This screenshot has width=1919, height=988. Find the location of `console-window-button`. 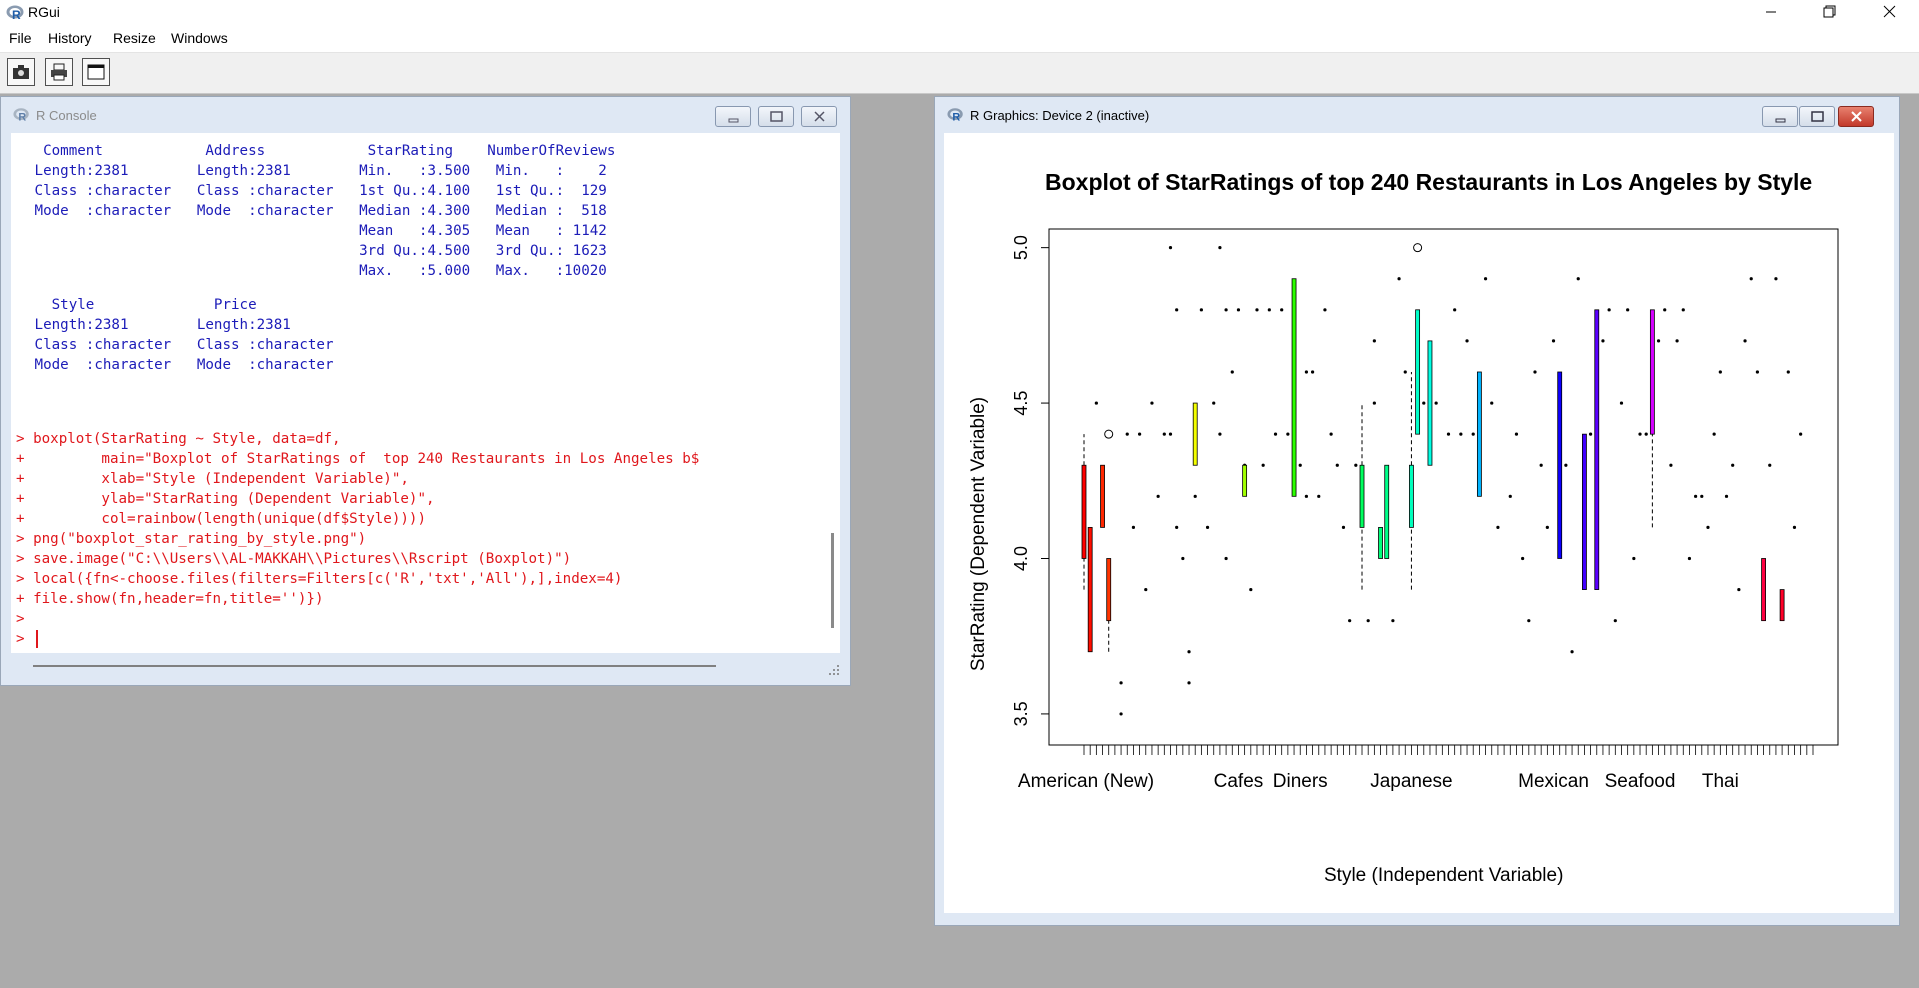

console-window-button is located at coordinates (96, 72).